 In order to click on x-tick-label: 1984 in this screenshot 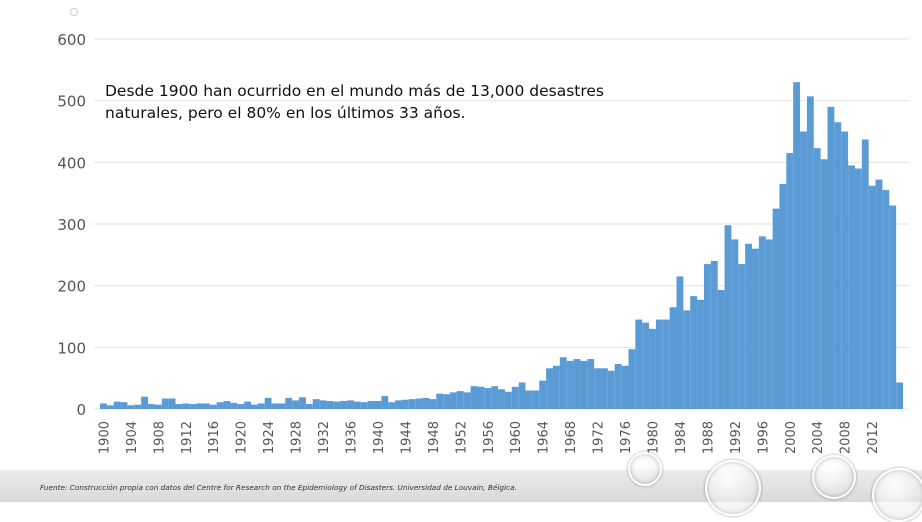, I will do `click(681, 437)`.